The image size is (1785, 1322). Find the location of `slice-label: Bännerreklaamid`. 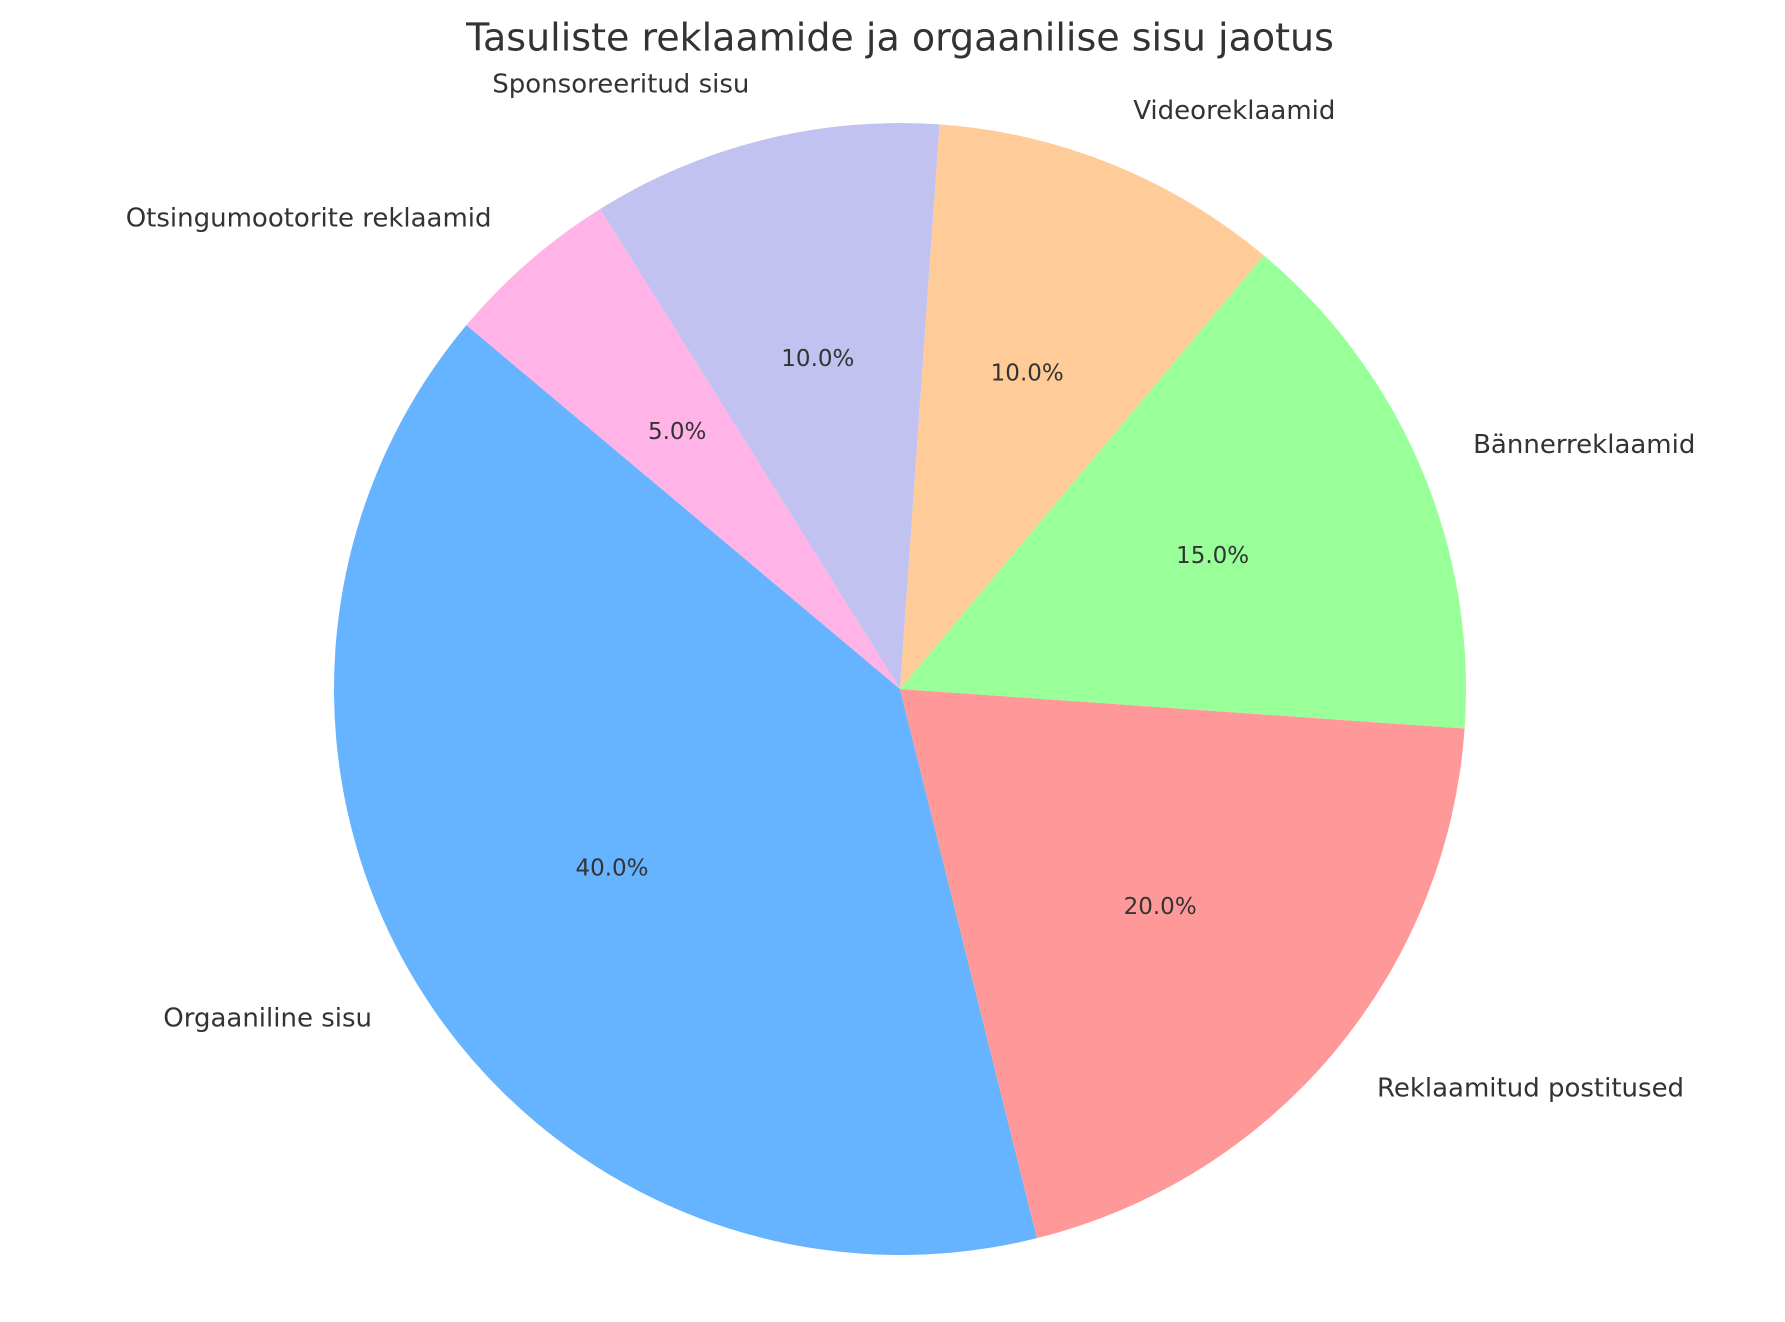

slice-label: Bännerreklaamid is located at coordinates (1584, 445).